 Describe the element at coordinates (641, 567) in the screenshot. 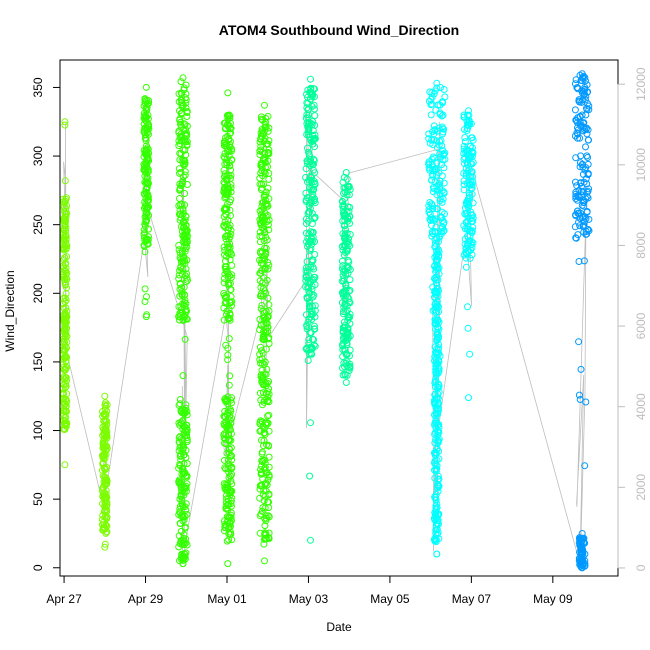

I see `secondary-tick-label: 0` at that location.